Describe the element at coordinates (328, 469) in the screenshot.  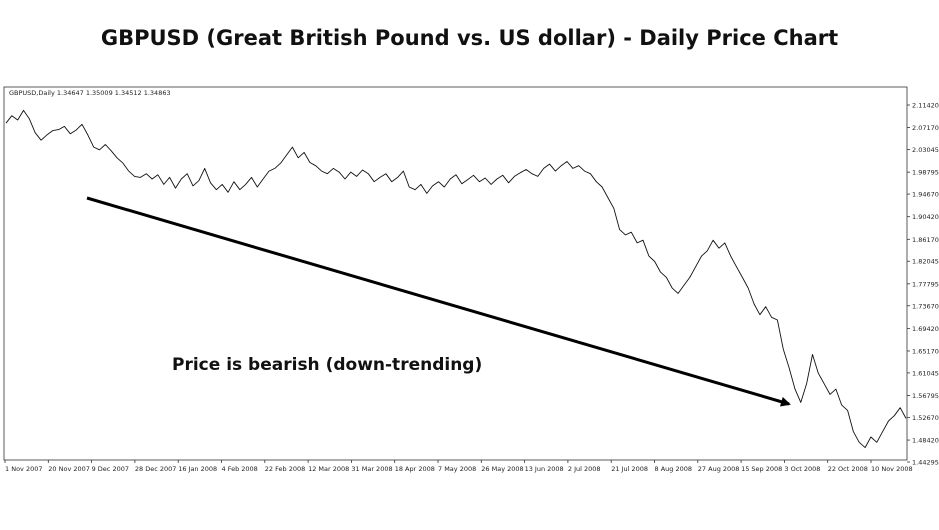
I see `x-tick-label: 12 Mar 2008` at that location.